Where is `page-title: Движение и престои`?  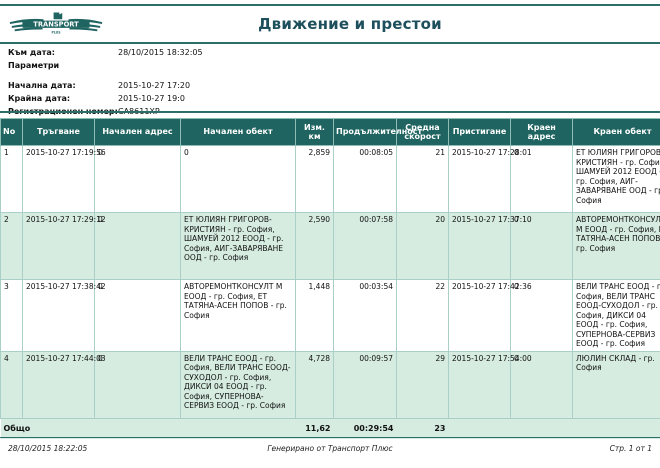
page-title: Движение и престои is located at coordinates (350, 24).